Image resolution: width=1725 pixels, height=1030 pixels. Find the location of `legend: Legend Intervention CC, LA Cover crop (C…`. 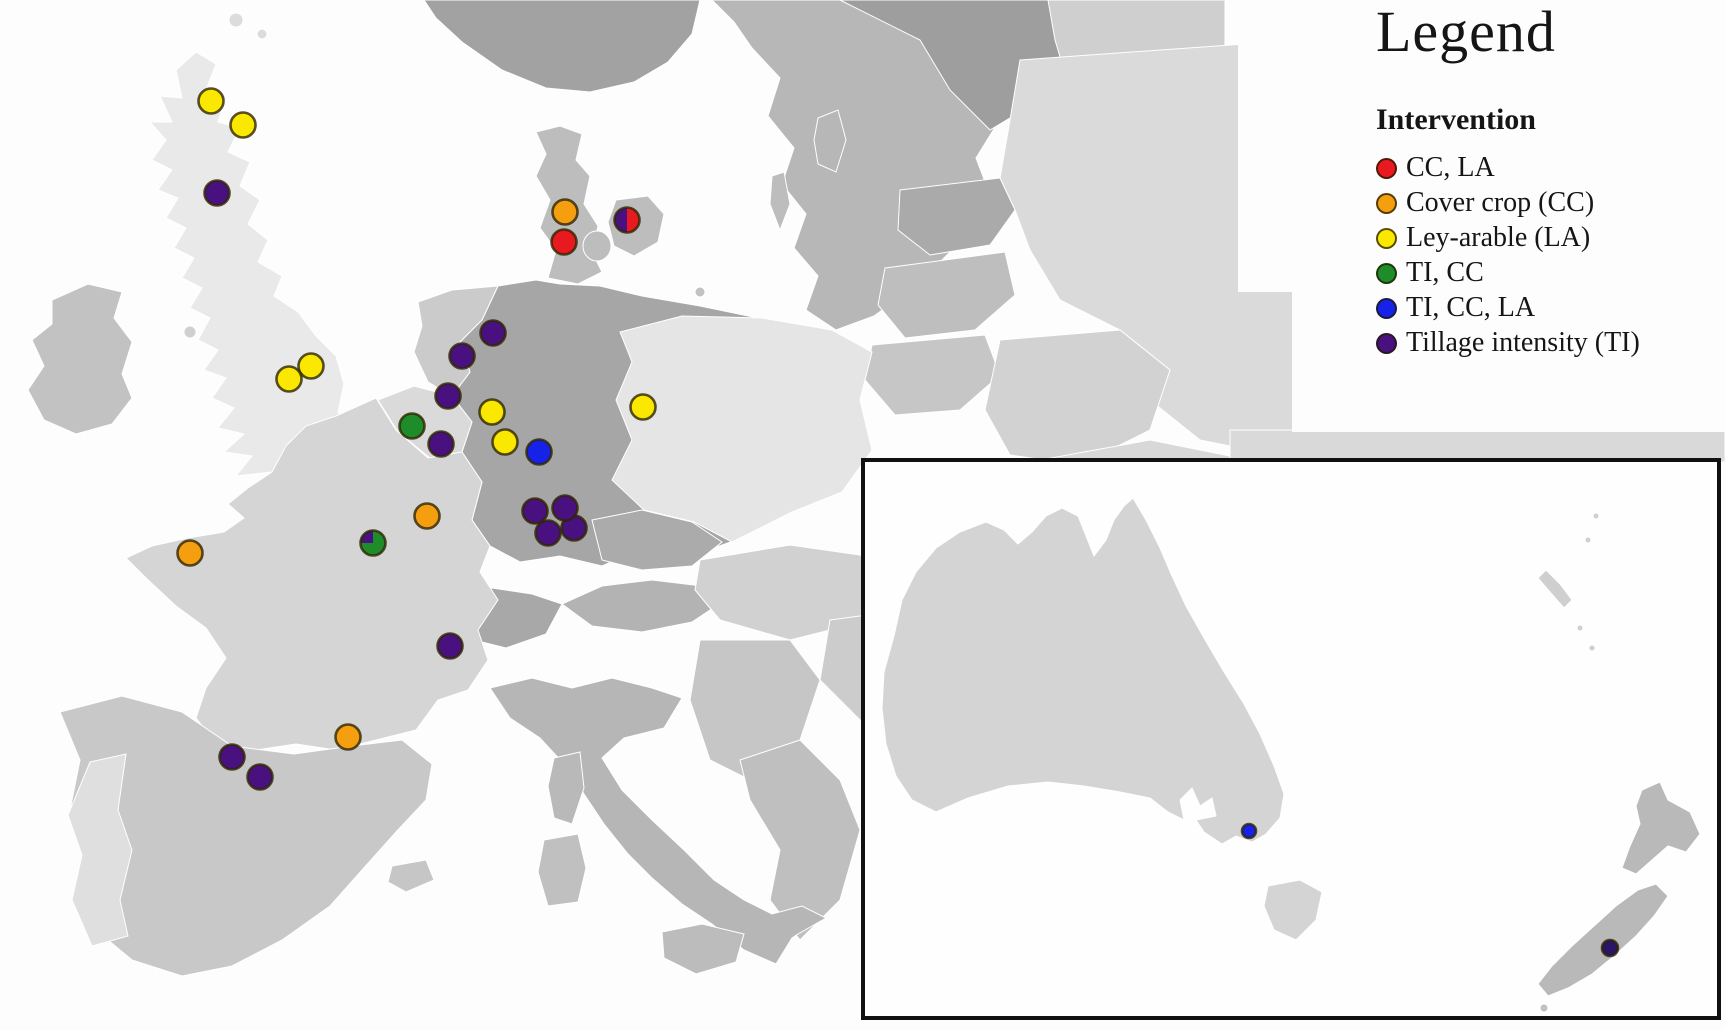

legend: Legend Intervention CC, LA Cover crop (C… is located at coordinates (1549, 180).